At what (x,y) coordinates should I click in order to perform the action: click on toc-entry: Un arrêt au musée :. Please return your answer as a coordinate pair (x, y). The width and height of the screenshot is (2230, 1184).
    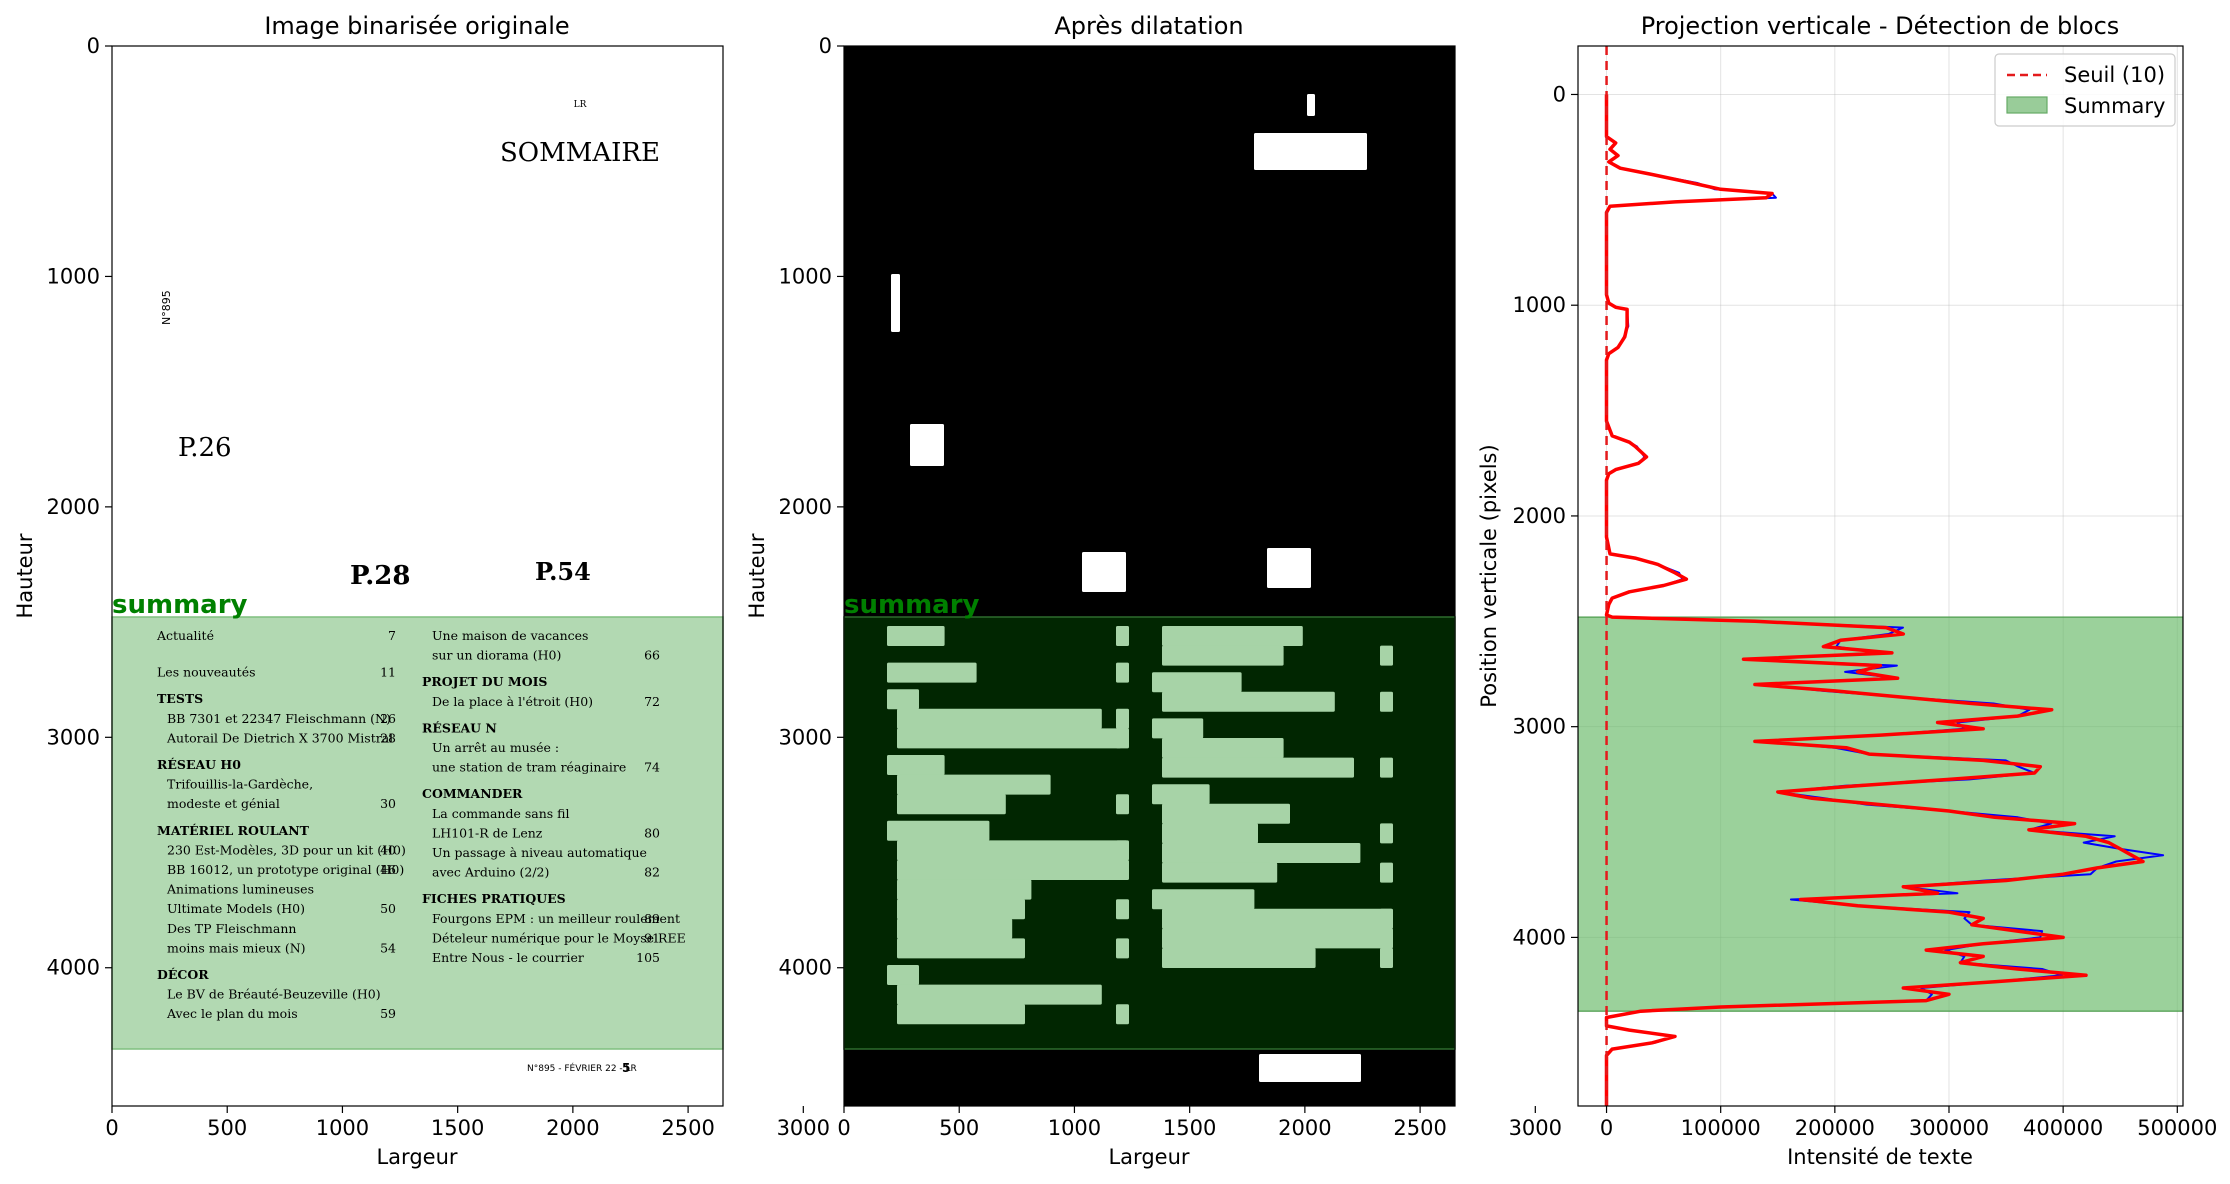
    Looking at the image, I should click on (495, 747).